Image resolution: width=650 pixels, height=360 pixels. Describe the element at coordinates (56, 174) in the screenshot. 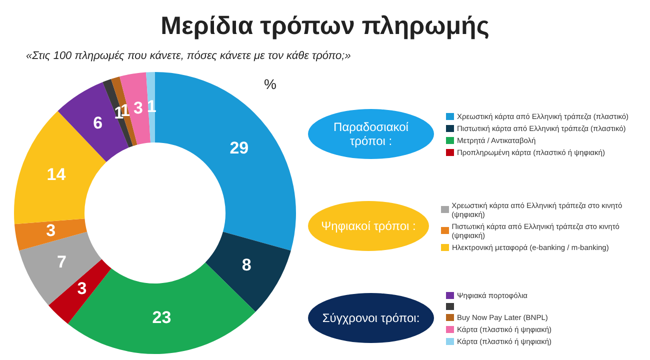

I see `data-label: 14` at that location.